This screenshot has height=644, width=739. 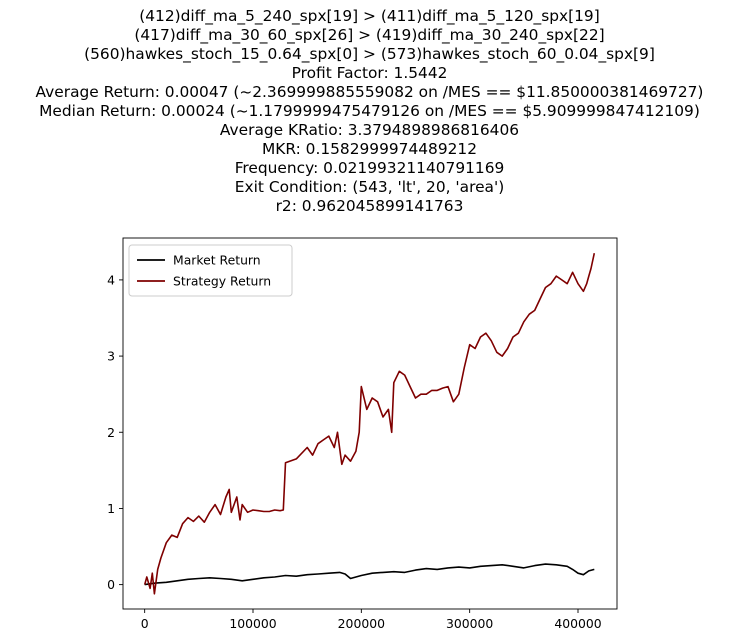 What do you see at coordinates (369, 73) in the screenshot?
I see `title-line: Profit Factor: 1.5442` at bounding box center [369, 73].